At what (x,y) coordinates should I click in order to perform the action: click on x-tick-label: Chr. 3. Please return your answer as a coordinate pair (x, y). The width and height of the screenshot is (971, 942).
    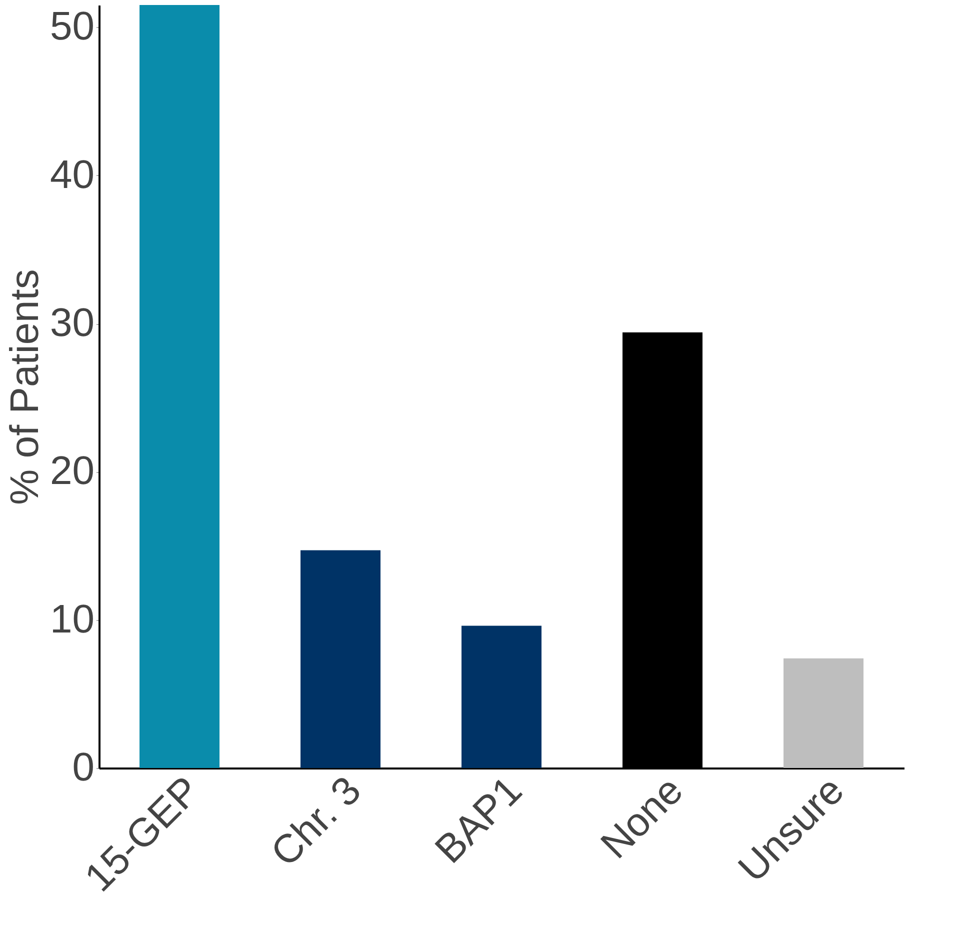
    Looking at the image, I should click on (316, 821).